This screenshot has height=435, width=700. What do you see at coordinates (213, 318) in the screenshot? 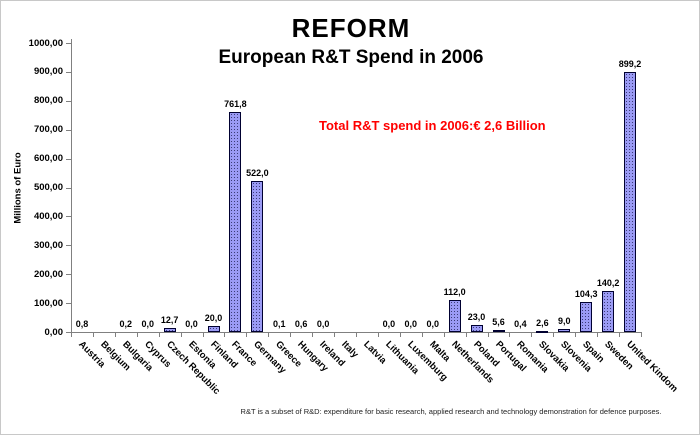
I see `bar-value-label: 20,0` at bounding box center [213, 318].